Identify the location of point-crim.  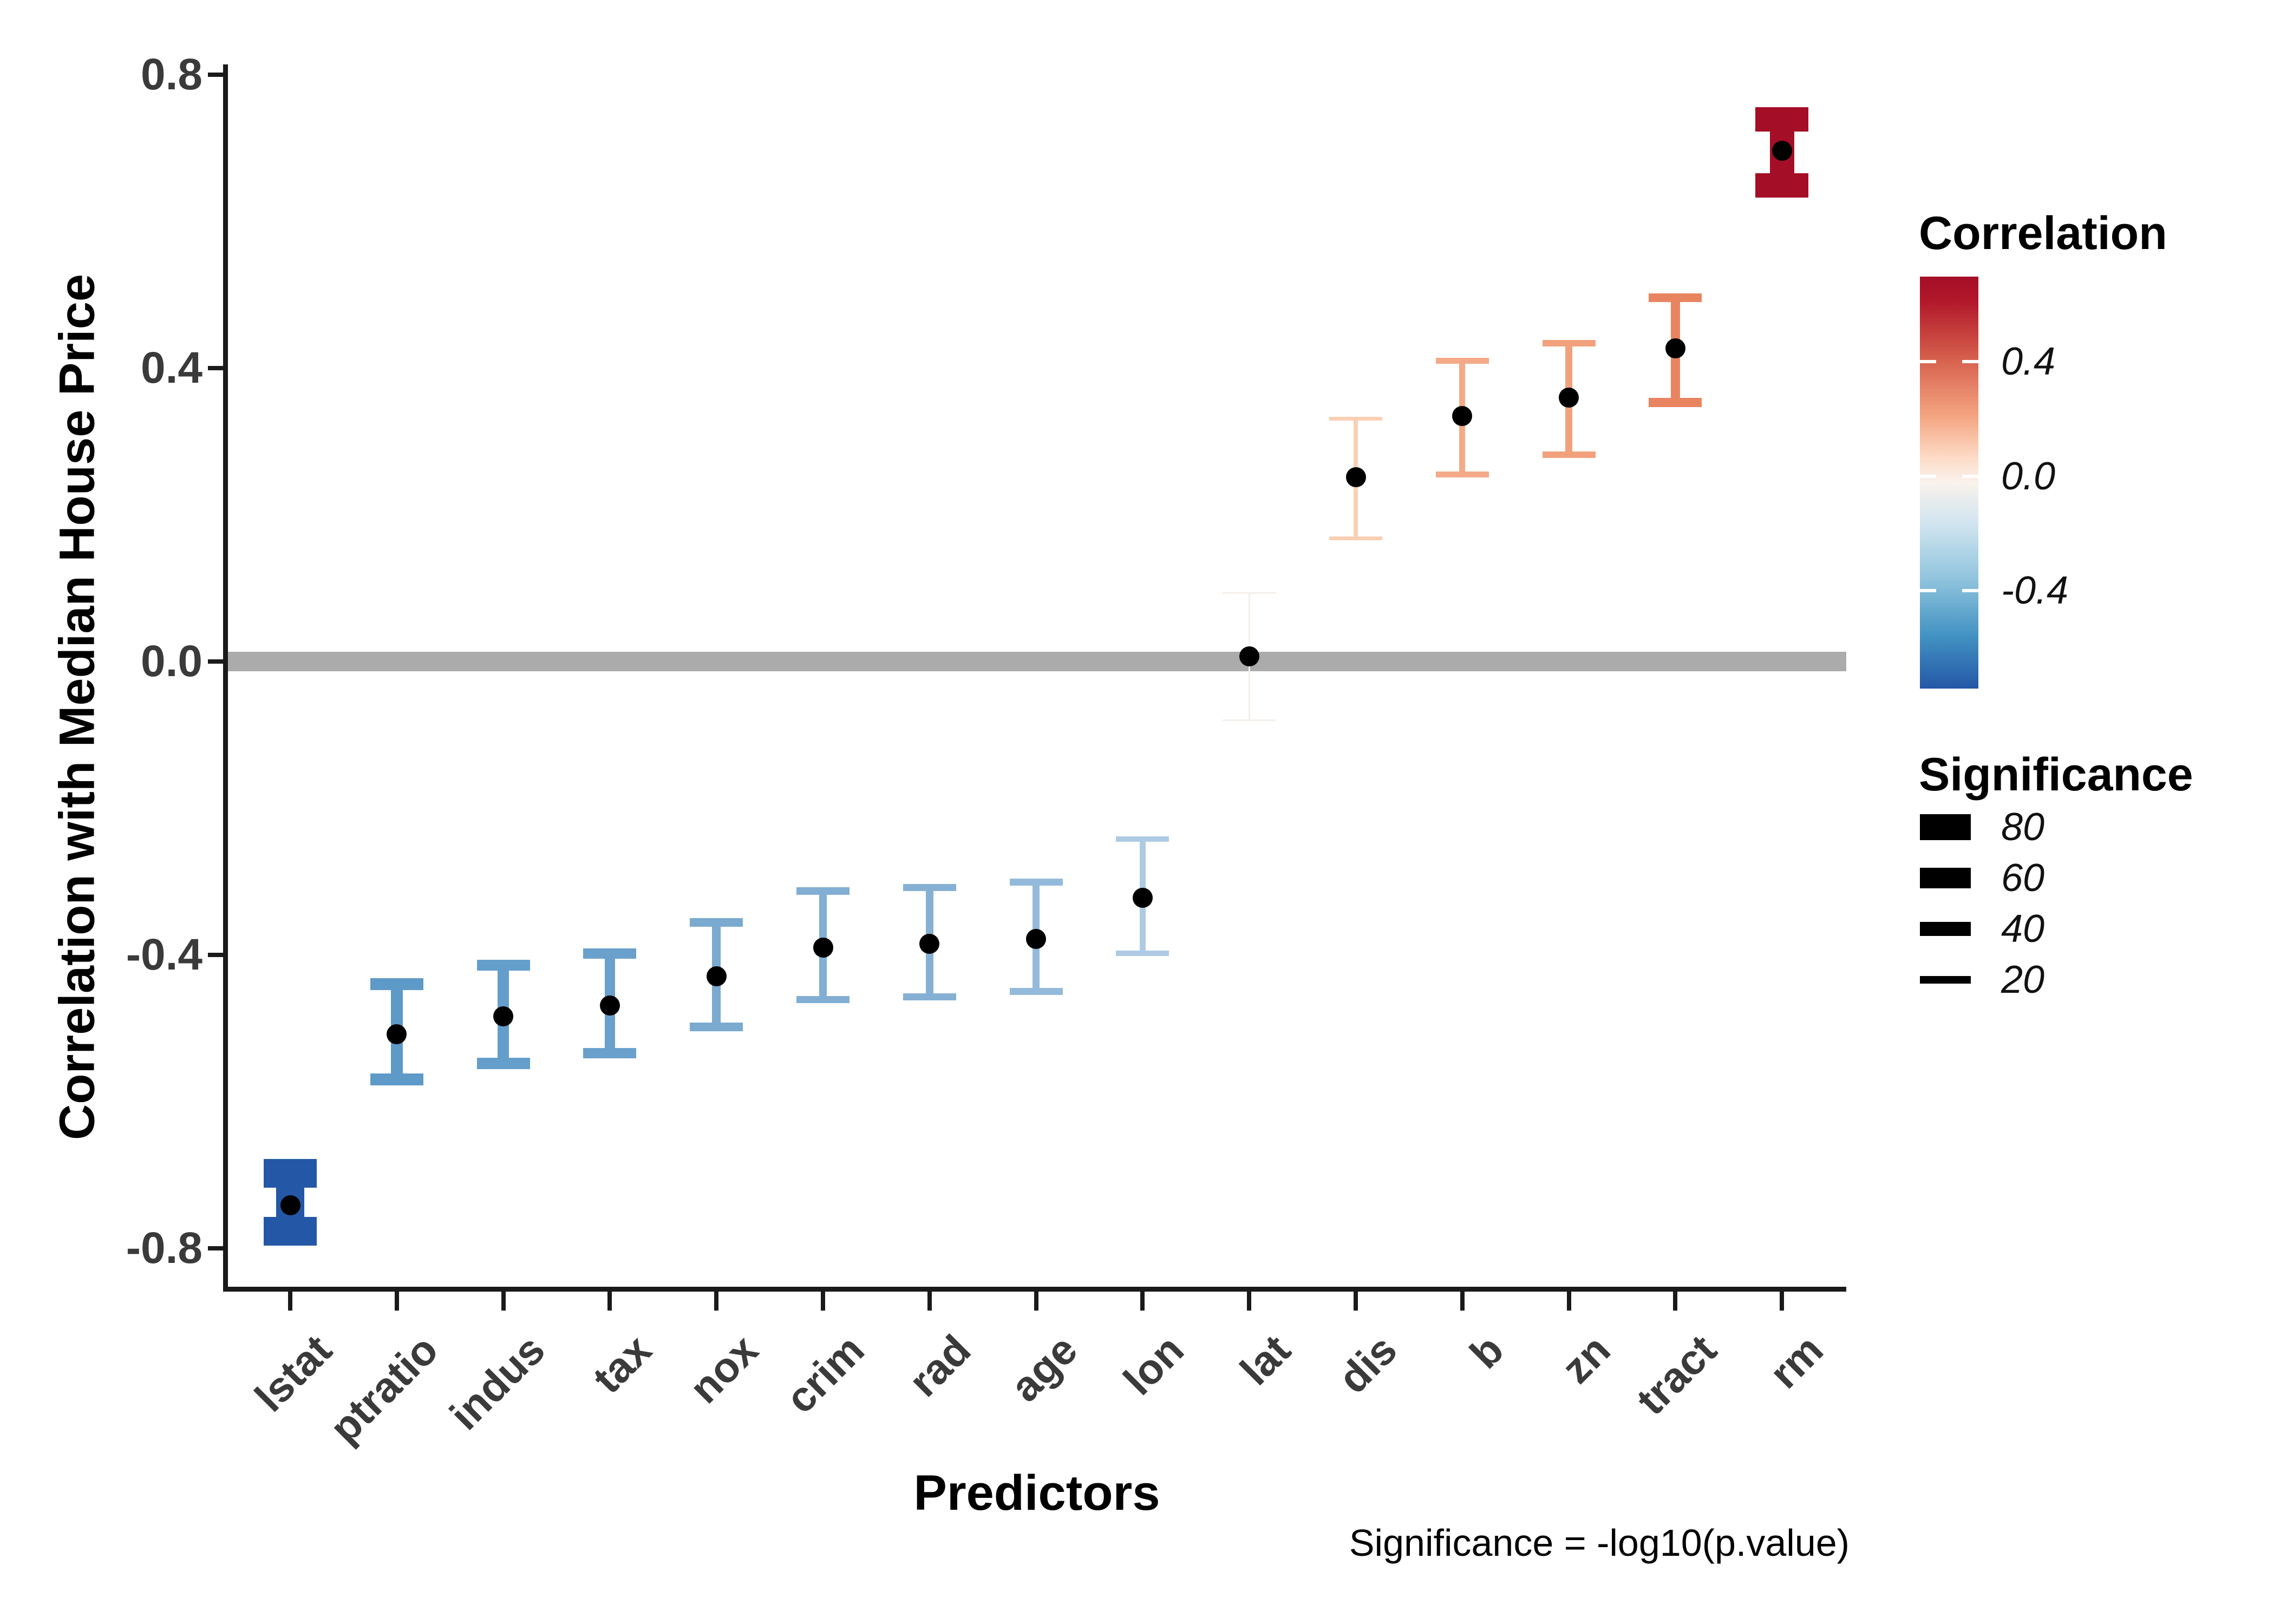
(823, 947).